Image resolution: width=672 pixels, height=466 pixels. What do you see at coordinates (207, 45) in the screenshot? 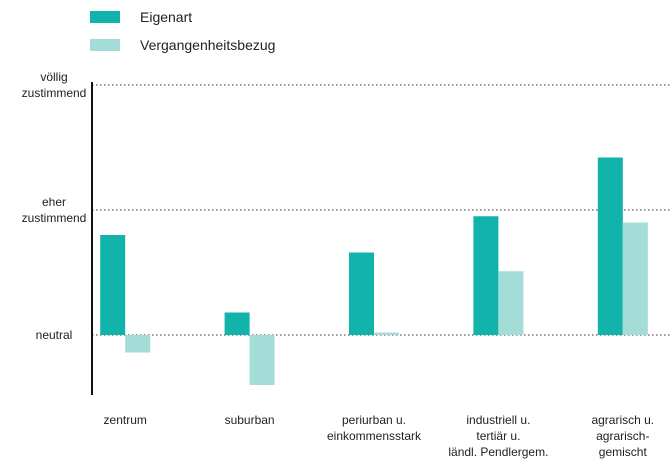
I see `legend-label: Vergangenheitsbezug` at bounding box center [207, 45].